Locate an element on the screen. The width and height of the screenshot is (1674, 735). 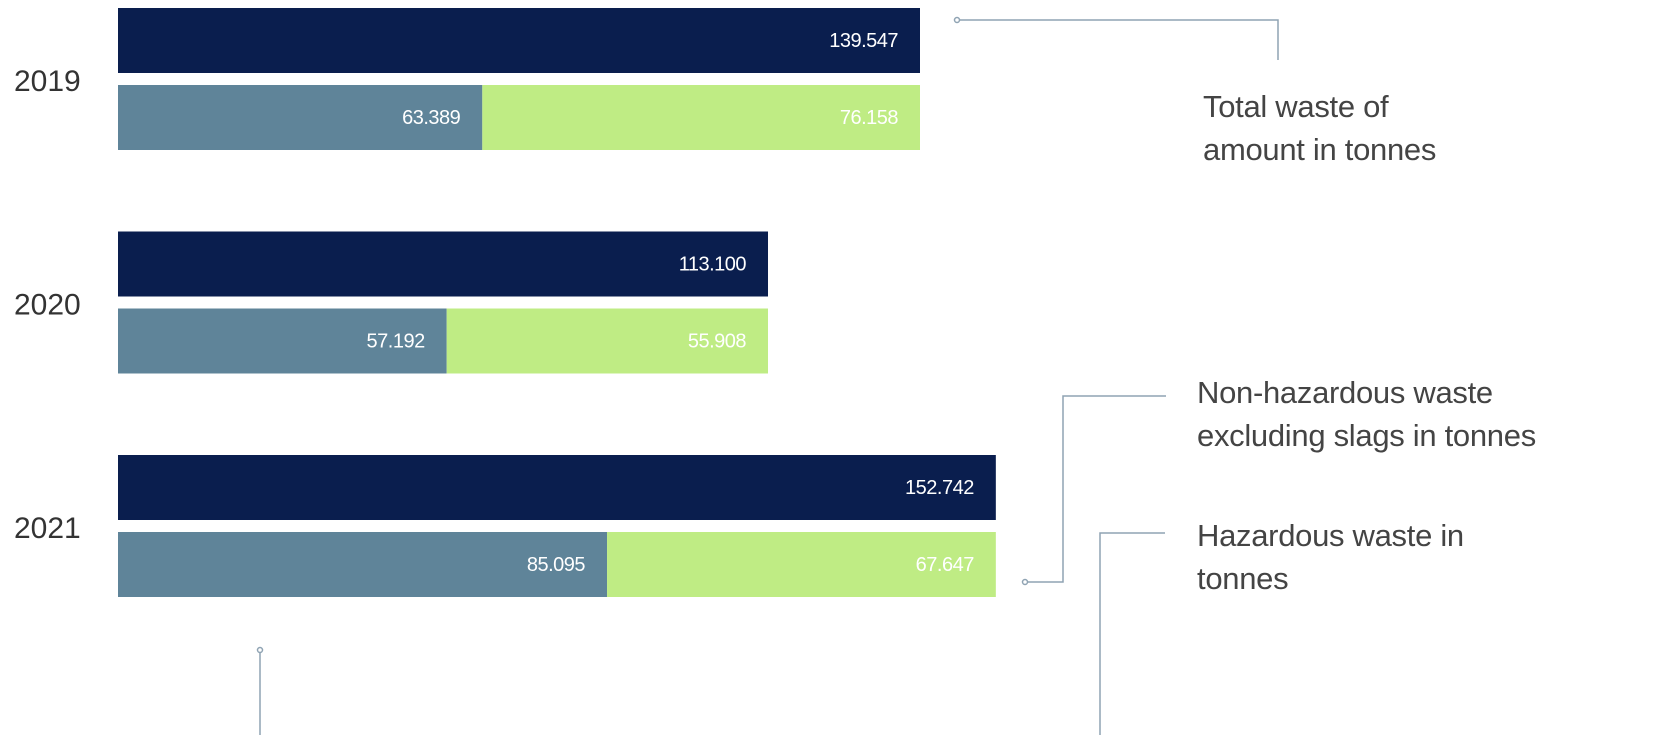
value-label: 85.095 is located at coordinates (556, 565).